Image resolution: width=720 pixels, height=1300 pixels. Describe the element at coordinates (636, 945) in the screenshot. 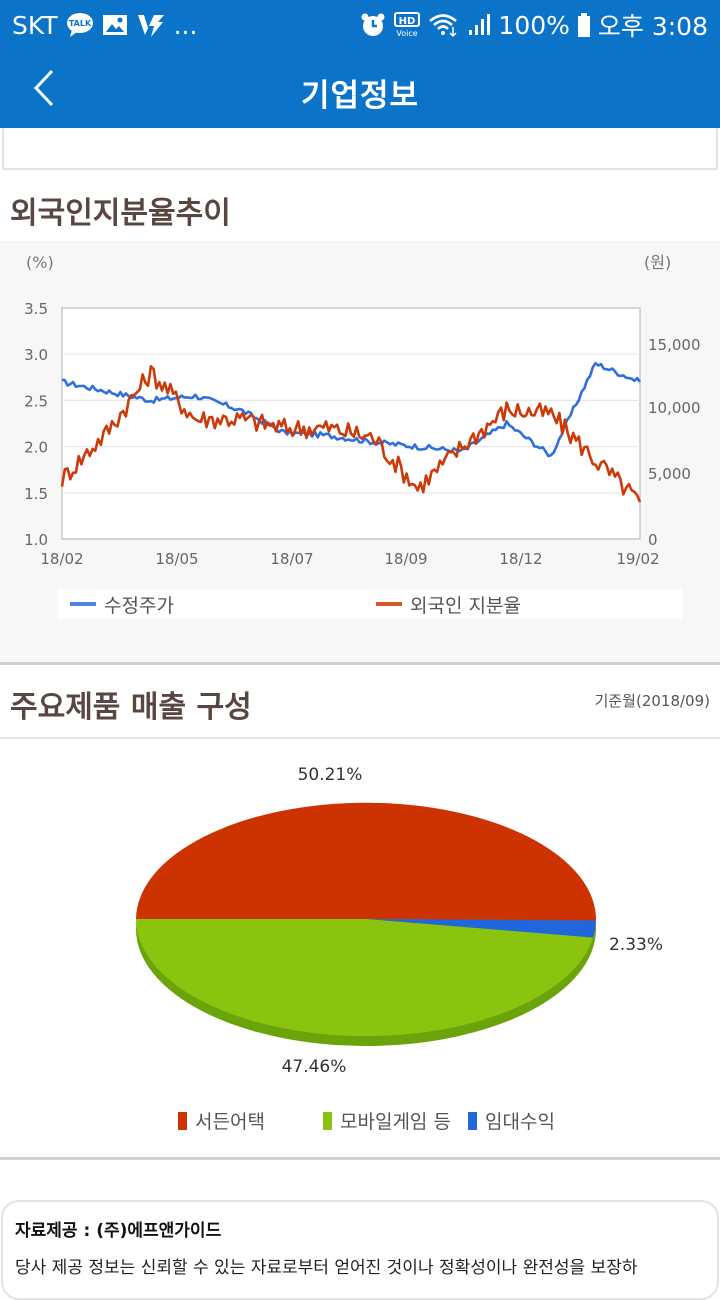

I see `pie-label-blue: 2.33%` at that location.